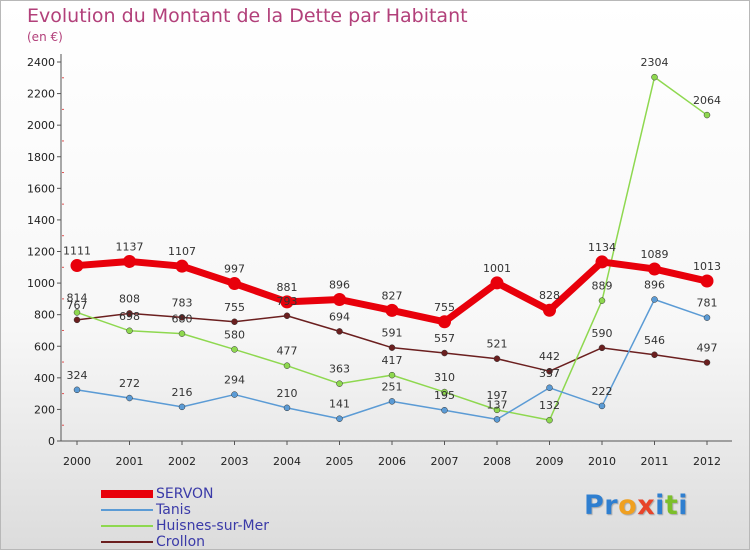 This screenshot has height=551, width=750. Describe the element at coordinates (655, 461) in the screenshot. I see `x-tick-label: 2011` at that location.